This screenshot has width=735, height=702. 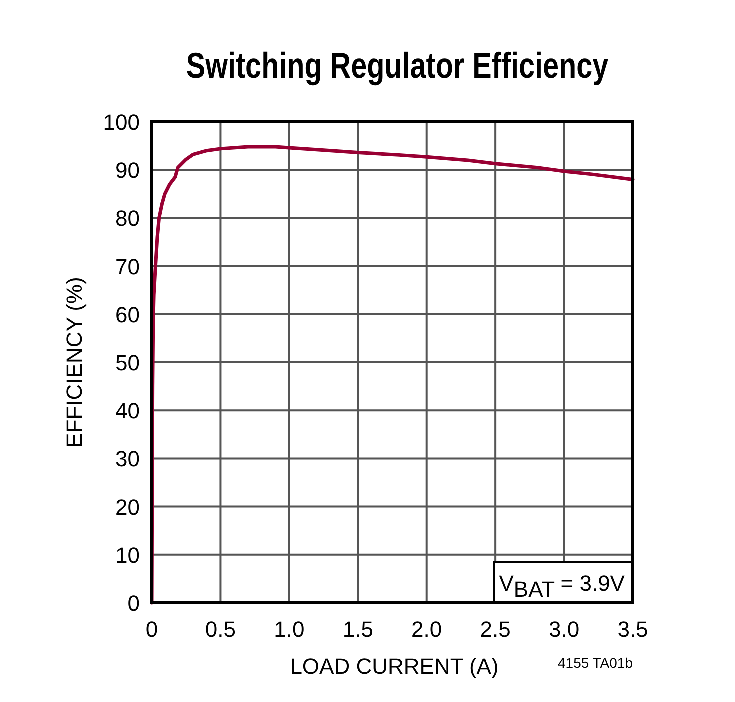 I want to click on y-tick-label: 80, so click(x=128, y=219).